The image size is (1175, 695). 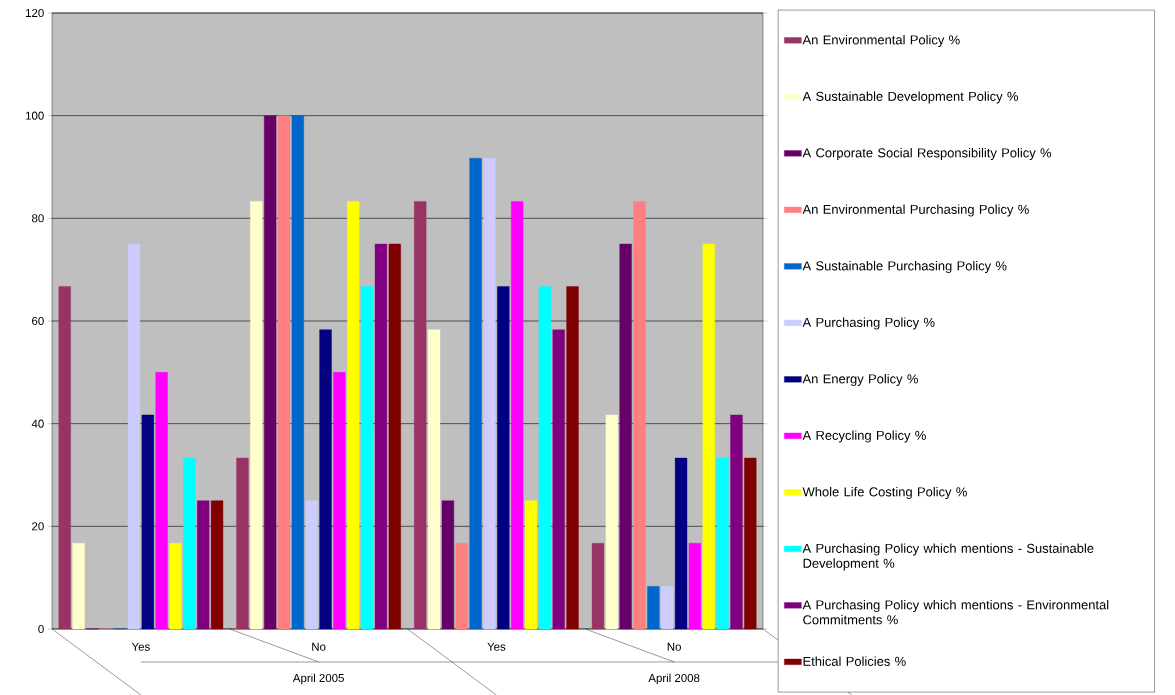 What do you see at coordinates (38, 526) in the screenshot?
I see `y-tick-label: 20` at bounding box center [38, 526].